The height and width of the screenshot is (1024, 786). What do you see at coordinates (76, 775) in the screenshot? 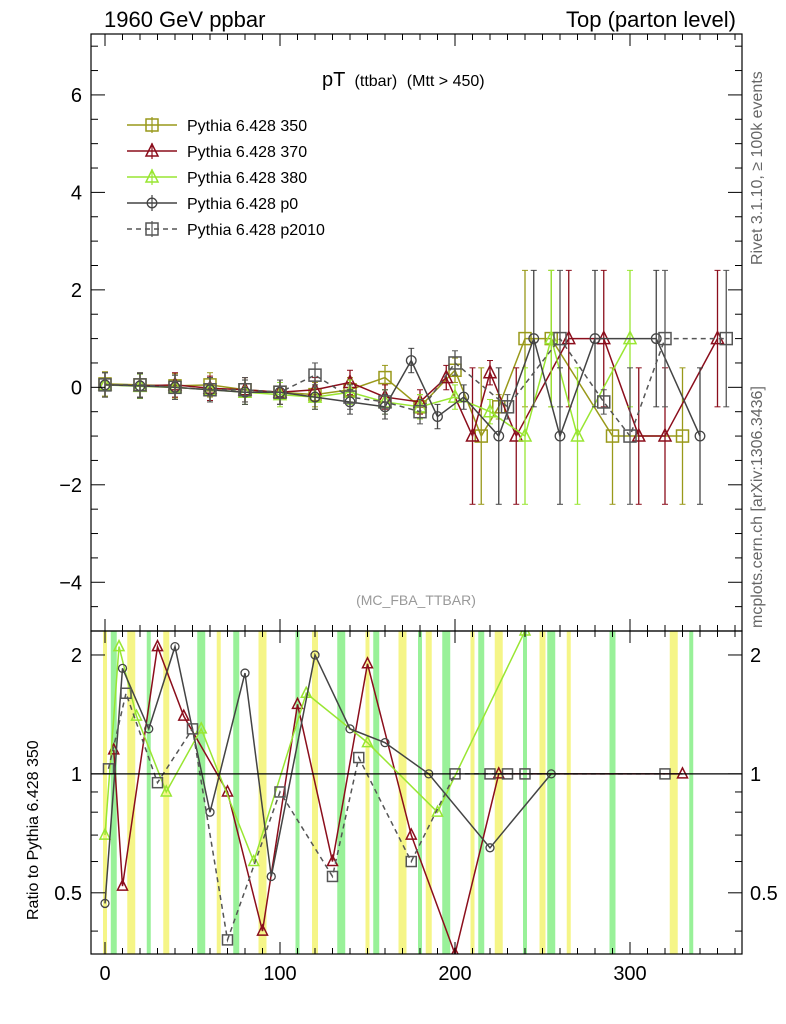
I see `ratio-y-tick-label: 1` at bounding box center [76, 775].